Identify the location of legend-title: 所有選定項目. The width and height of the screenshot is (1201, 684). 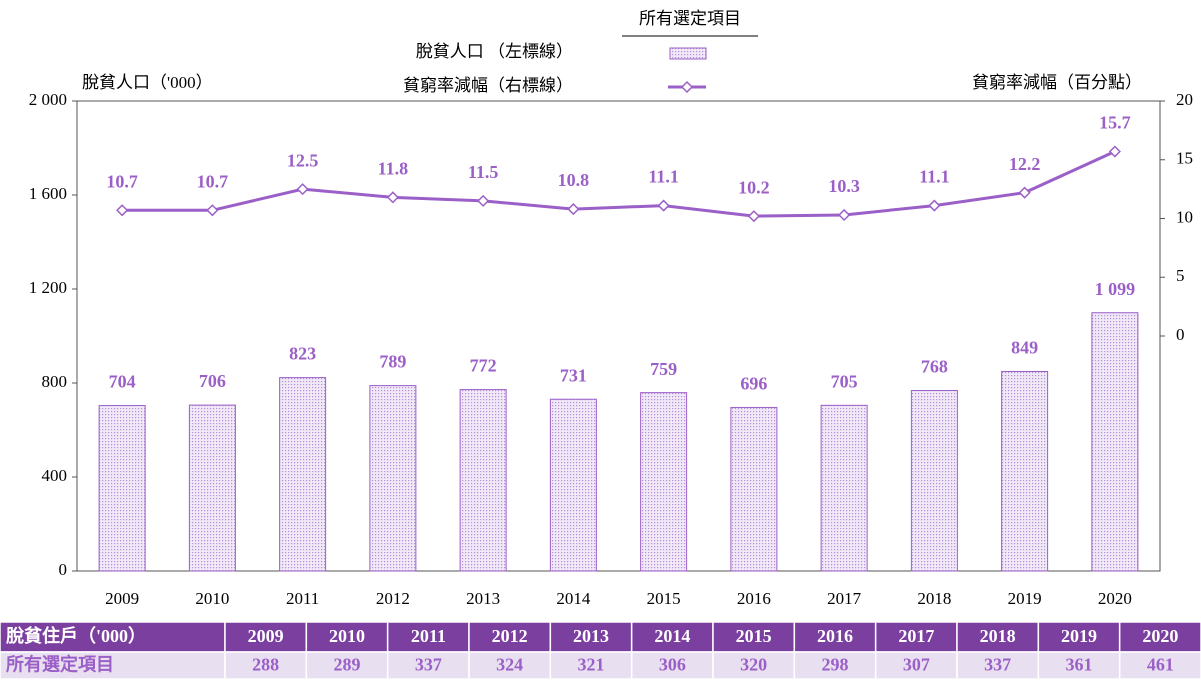
(690, 18).